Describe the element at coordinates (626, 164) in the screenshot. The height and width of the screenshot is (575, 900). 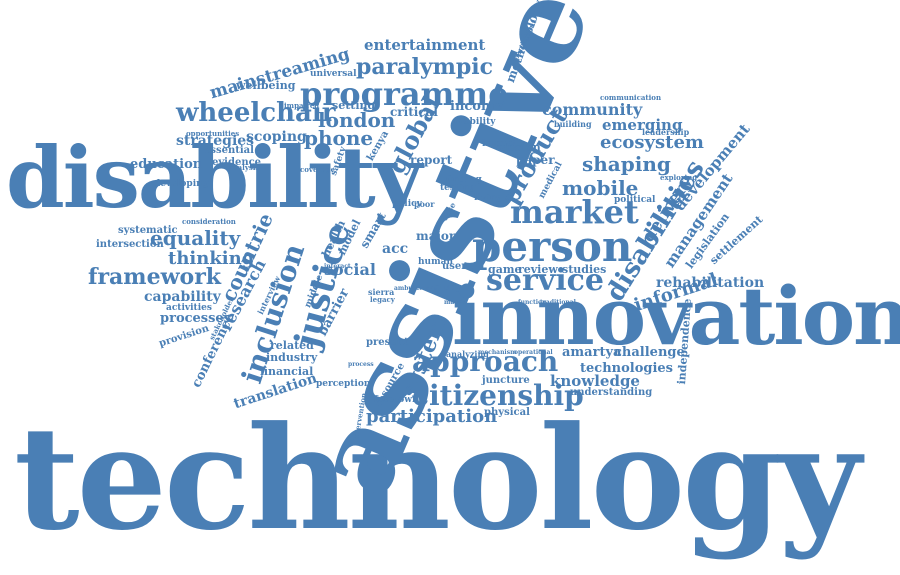
I see `word-shaping: shaping` at that location.